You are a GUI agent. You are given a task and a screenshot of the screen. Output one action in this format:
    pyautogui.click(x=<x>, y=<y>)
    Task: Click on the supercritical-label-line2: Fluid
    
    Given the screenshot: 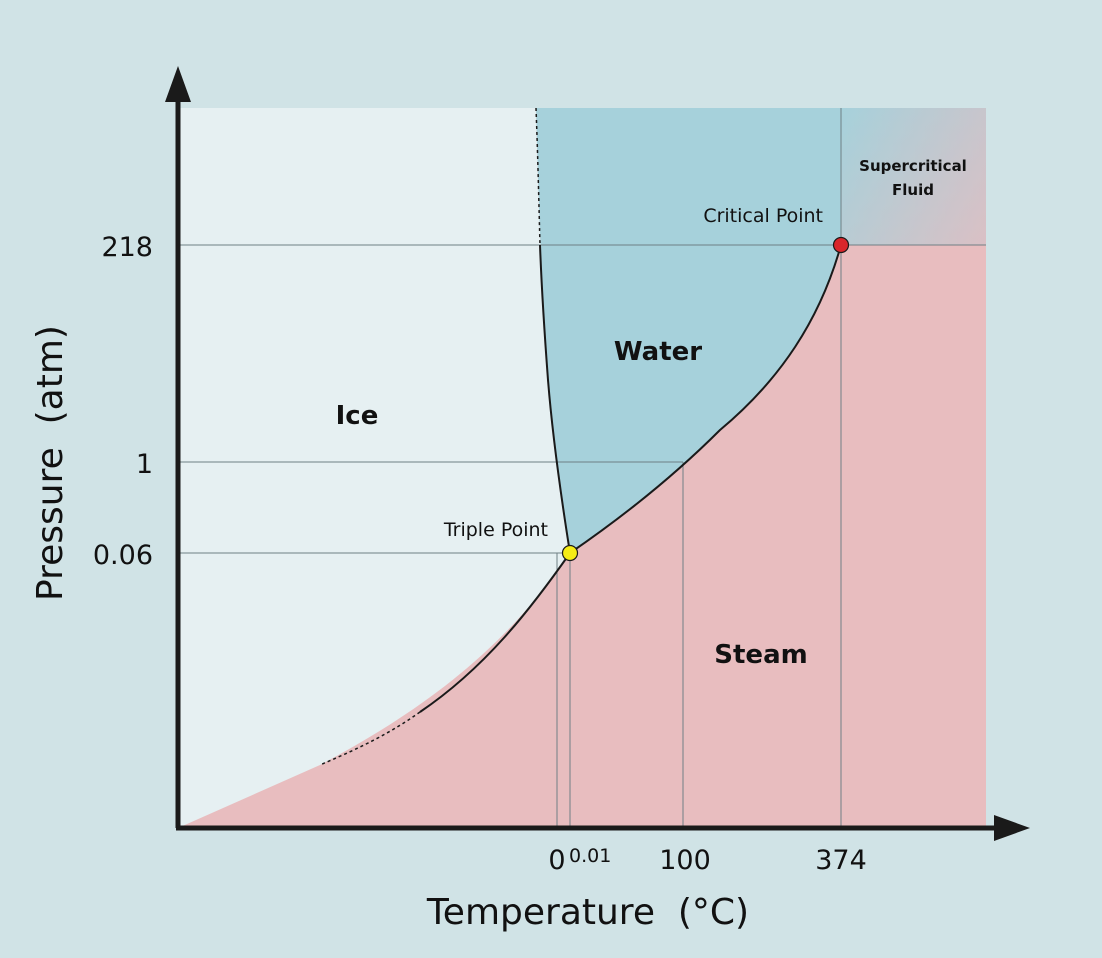 What is the action you would take?
    pyautogui.click(x=913, y=190)
    